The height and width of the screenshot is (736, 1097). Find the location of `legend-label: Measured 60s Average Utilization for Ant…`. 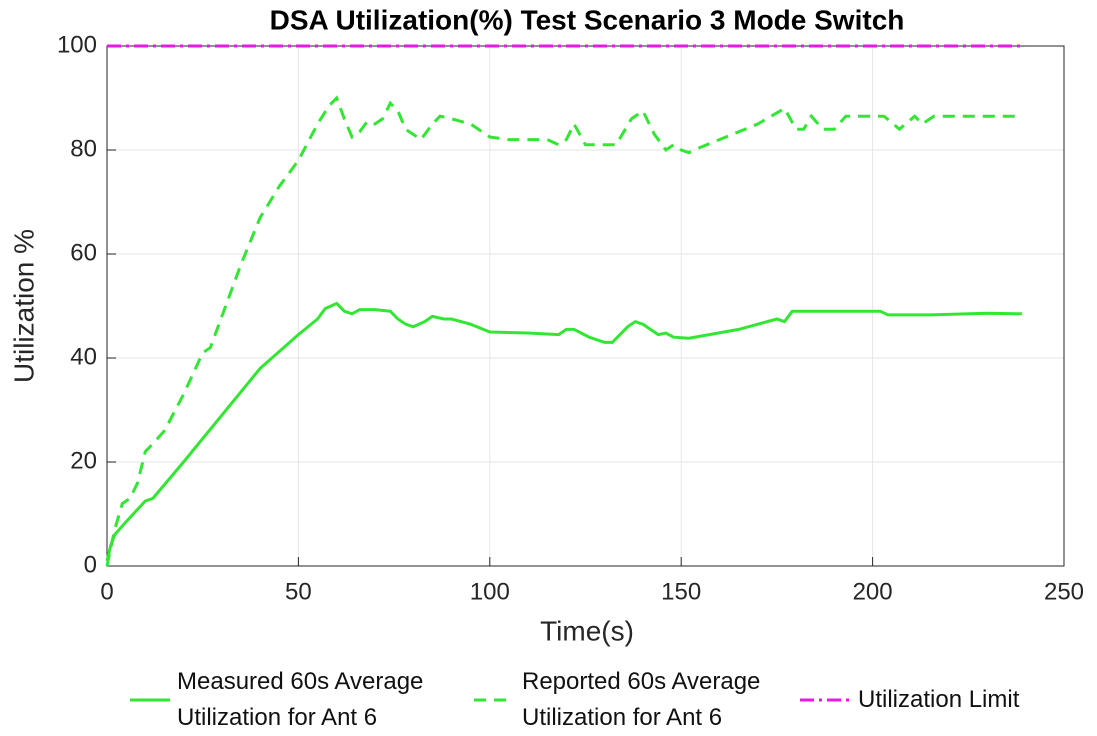

legend-label: Measured 60s Average Utilization for Ant… is located at coordinates (300, 699).